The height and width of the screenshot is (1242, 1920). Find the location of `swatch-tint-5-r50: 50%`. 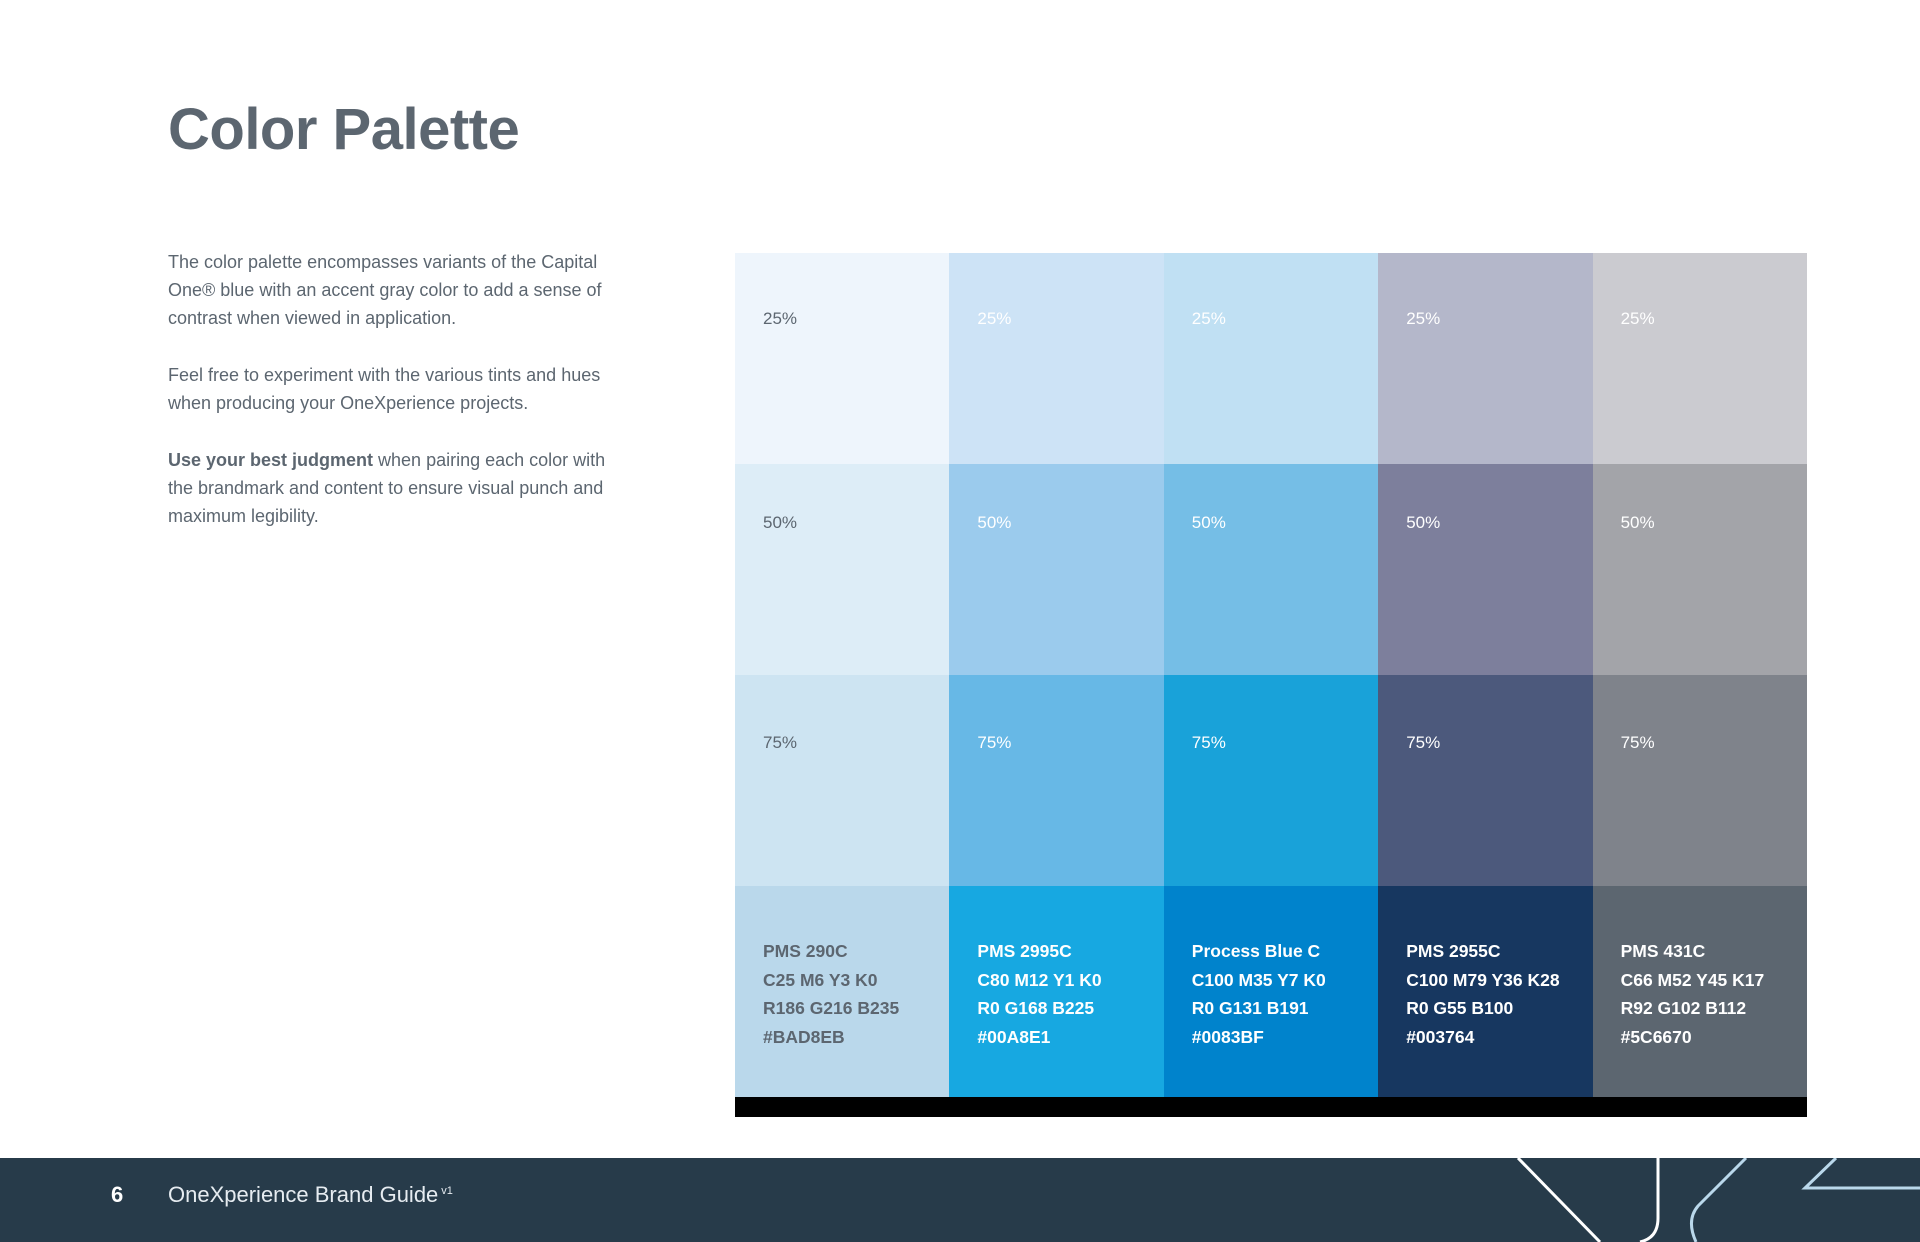

swatch-tint-5-r50: 50% is located at coordinates (1699, 569).